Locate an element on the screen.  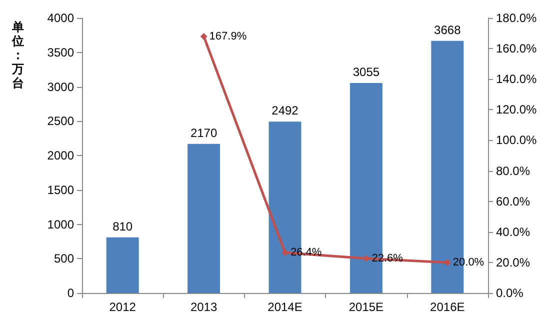
y-tick-label: 0 is located at coordinates (70, 293).